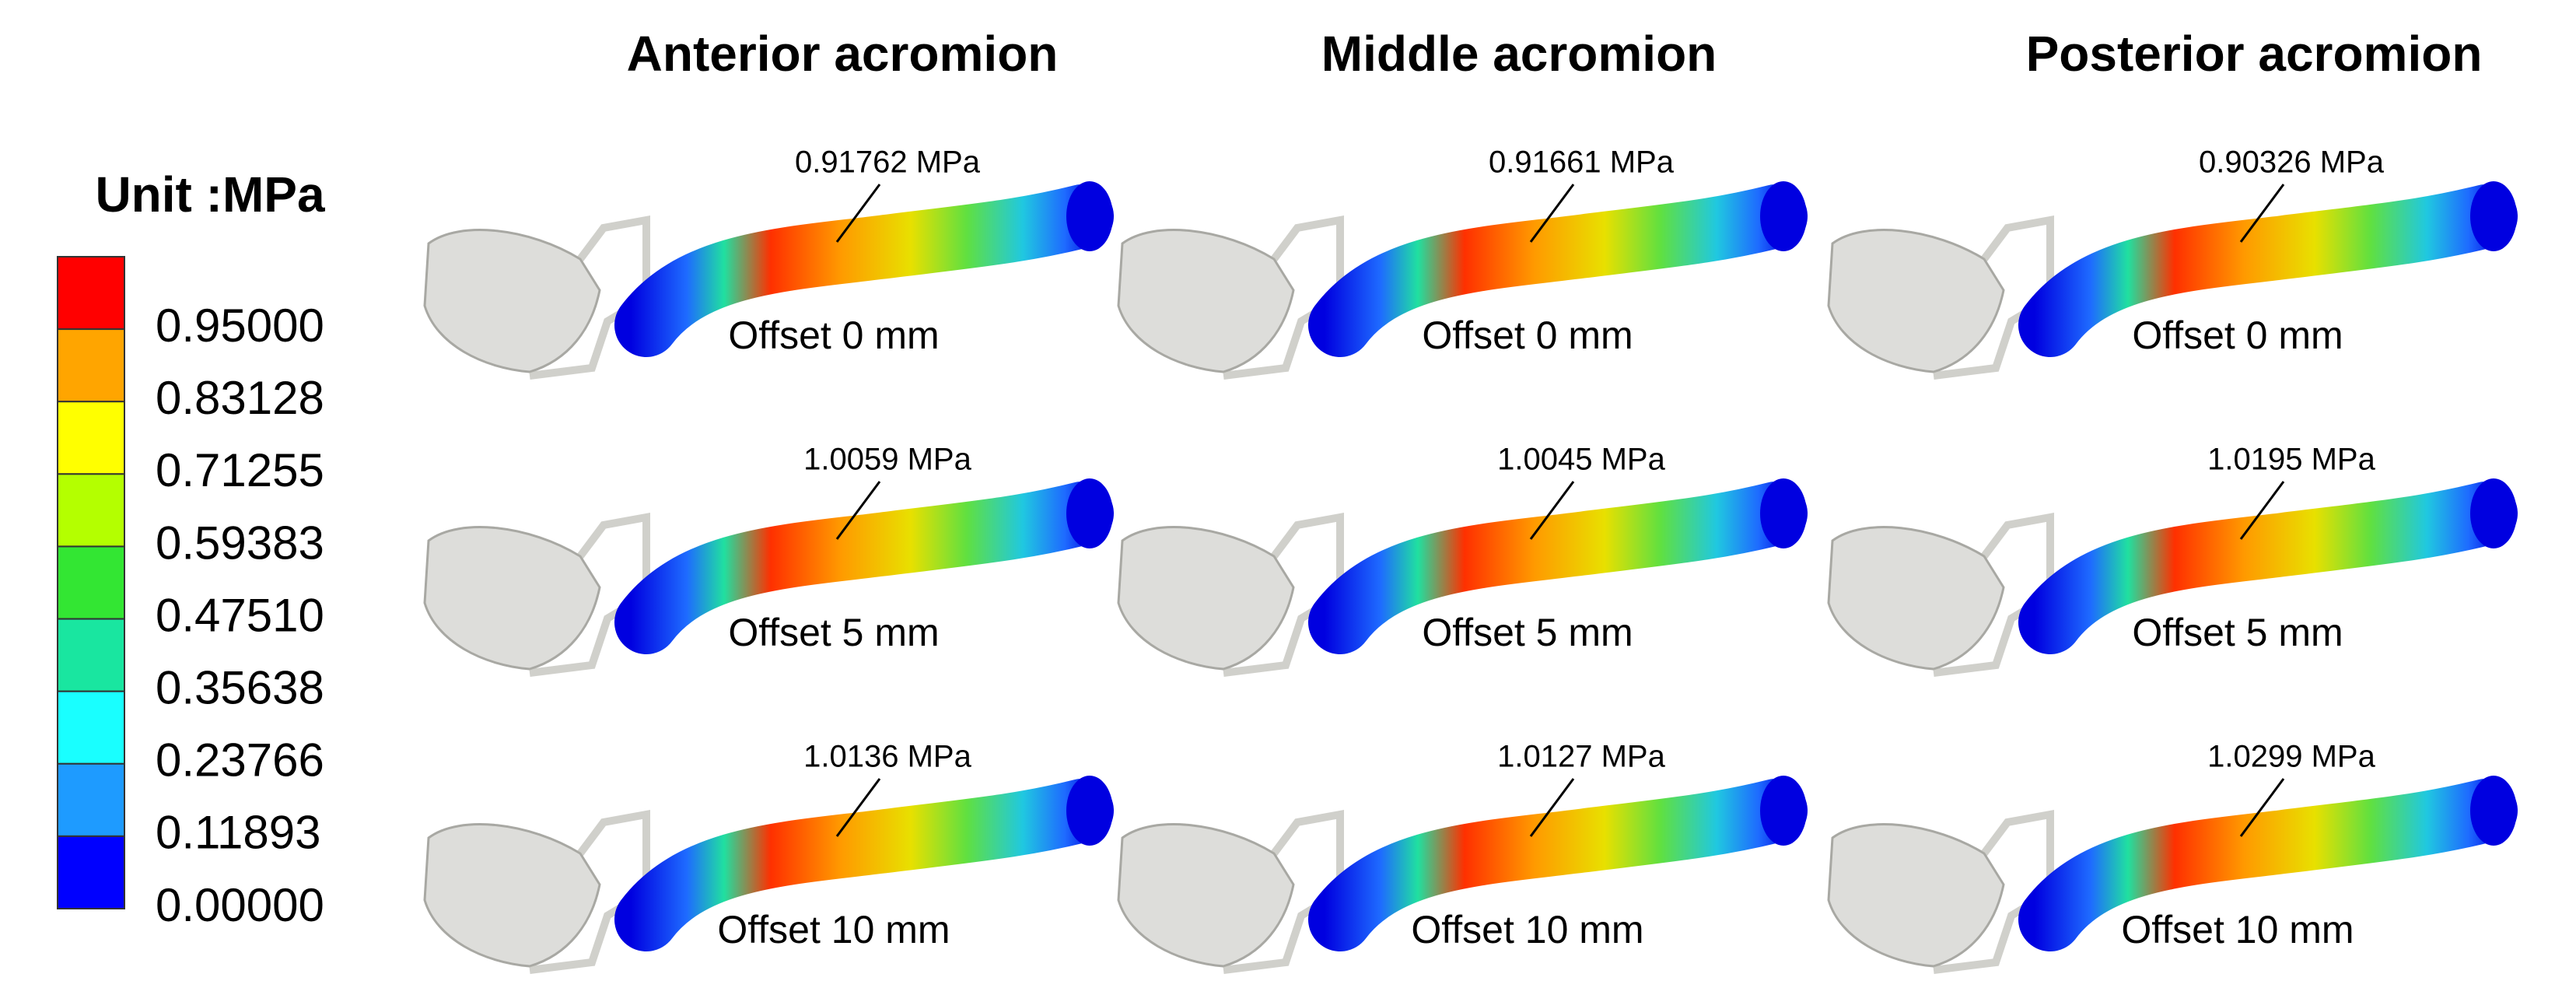 Image resolution: width=2576 pixels, height=988 pixels. Describe the element at coordinates (240, 615) in the screenshot. I see `legend-label: 0.47510` at that location.